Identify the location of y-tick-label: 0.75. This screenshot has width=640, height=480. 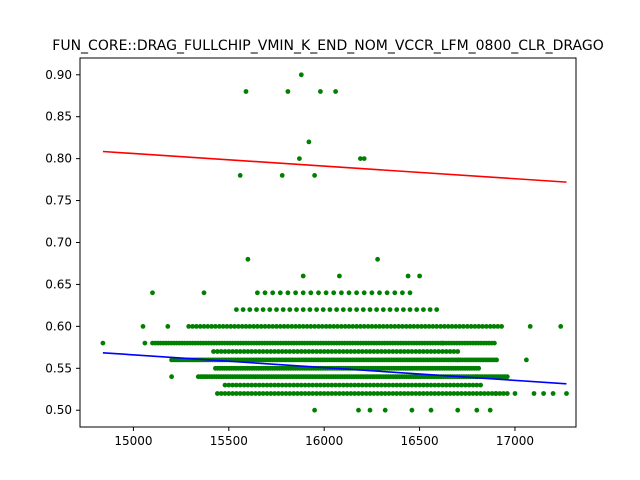
(58, 201).